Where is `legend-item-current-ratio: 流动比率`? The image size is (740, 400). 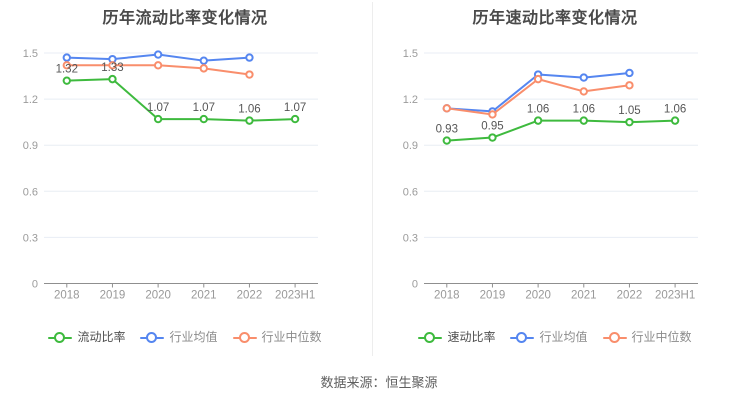
legend-item-current-ratio: 流动比率 is located at coordinates (86, 337).